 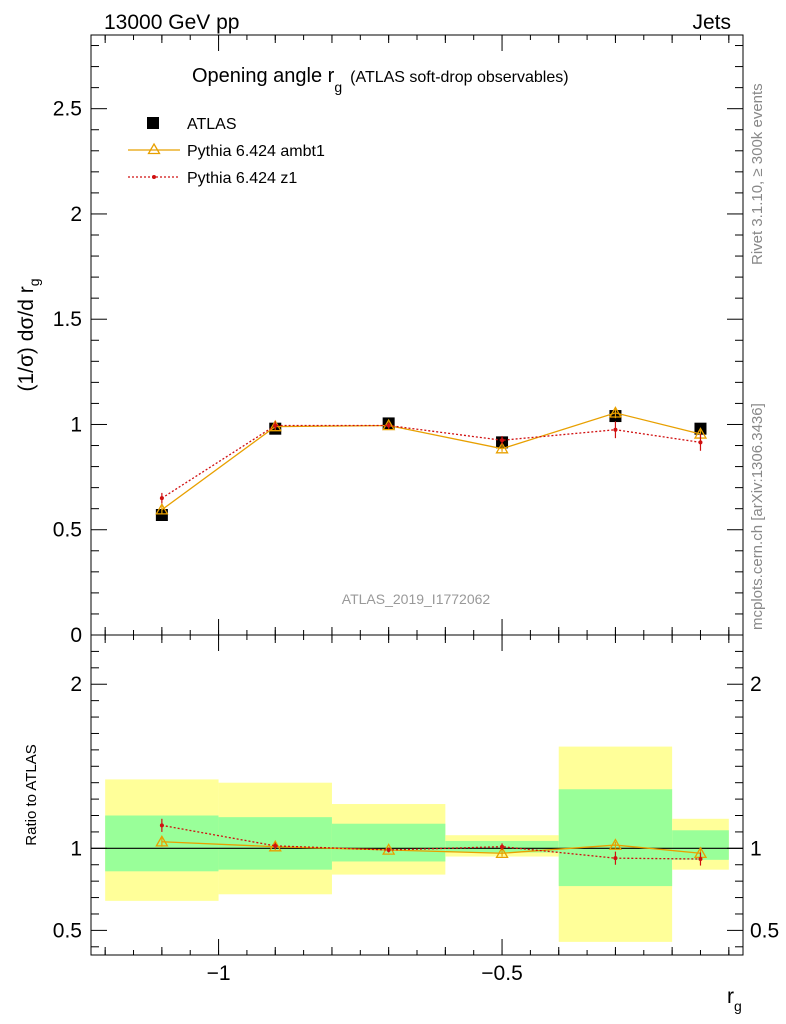 What do you see at coordinates (161, 515) in the screenshot?
I see `atlas-data-point` at bounding box center [161, 515].